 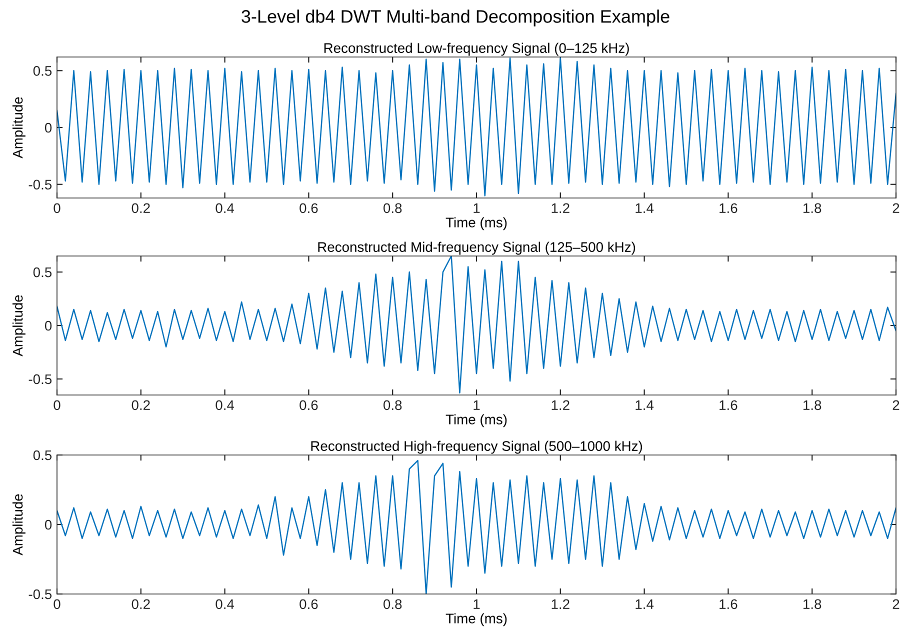 What do you see at coordinates (456, 18) in the screenshot?
I see `chart-title: 3-Level db4 DWT Multi-band Decomposition Example` at bounding box center [456, 18].